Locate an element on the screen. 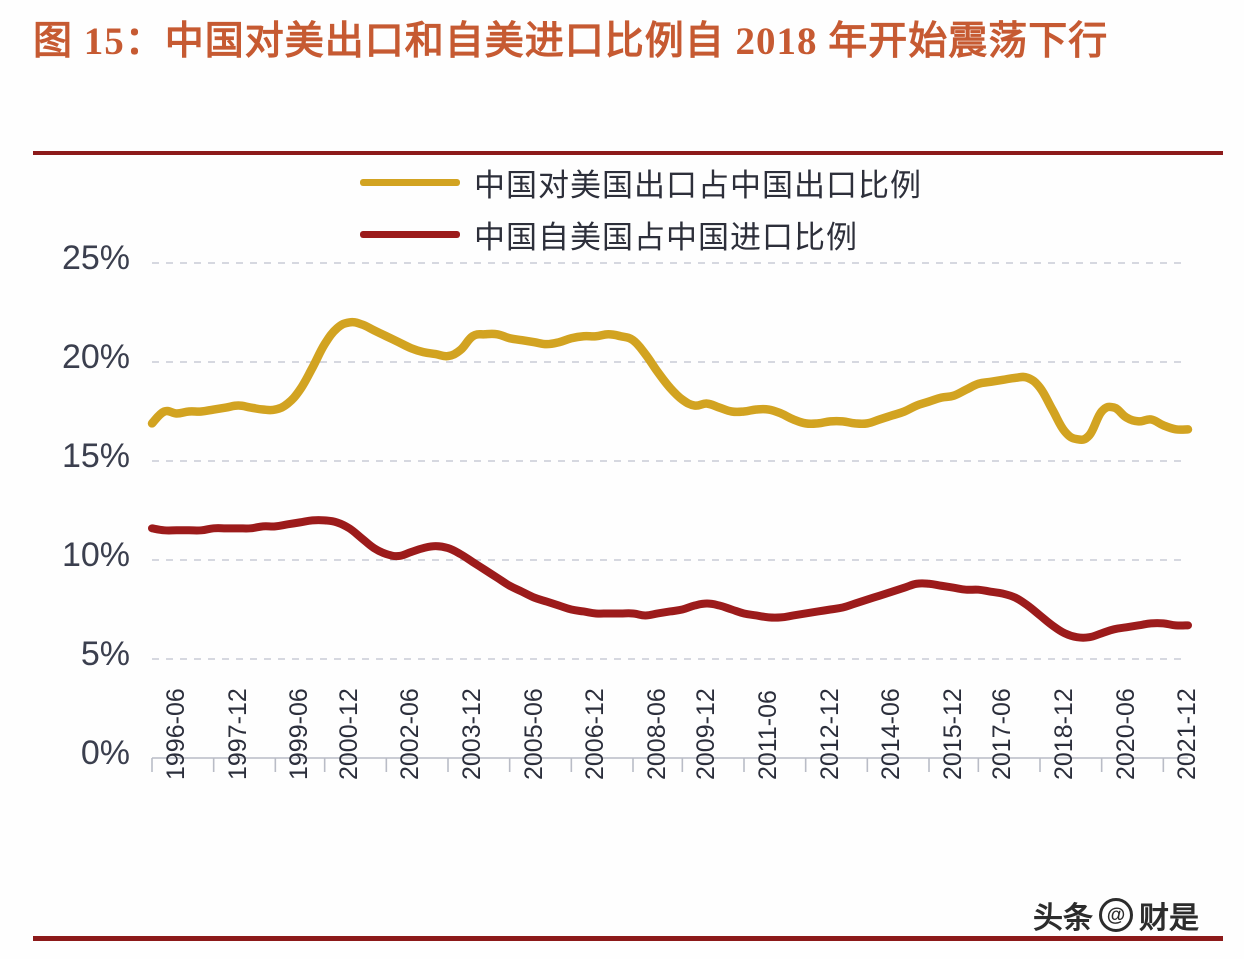  y-axis-tick-label: 10% is located at coordinates (95, 555).